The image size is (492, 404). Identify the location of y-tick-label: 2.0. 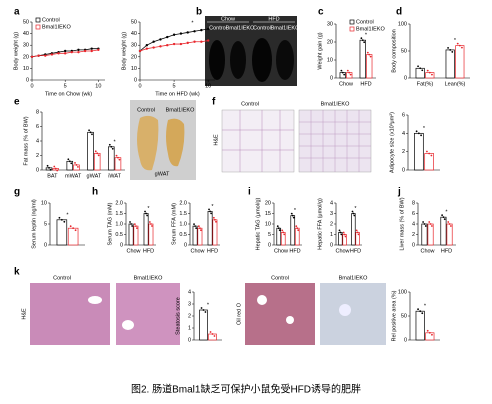
(119, 203).